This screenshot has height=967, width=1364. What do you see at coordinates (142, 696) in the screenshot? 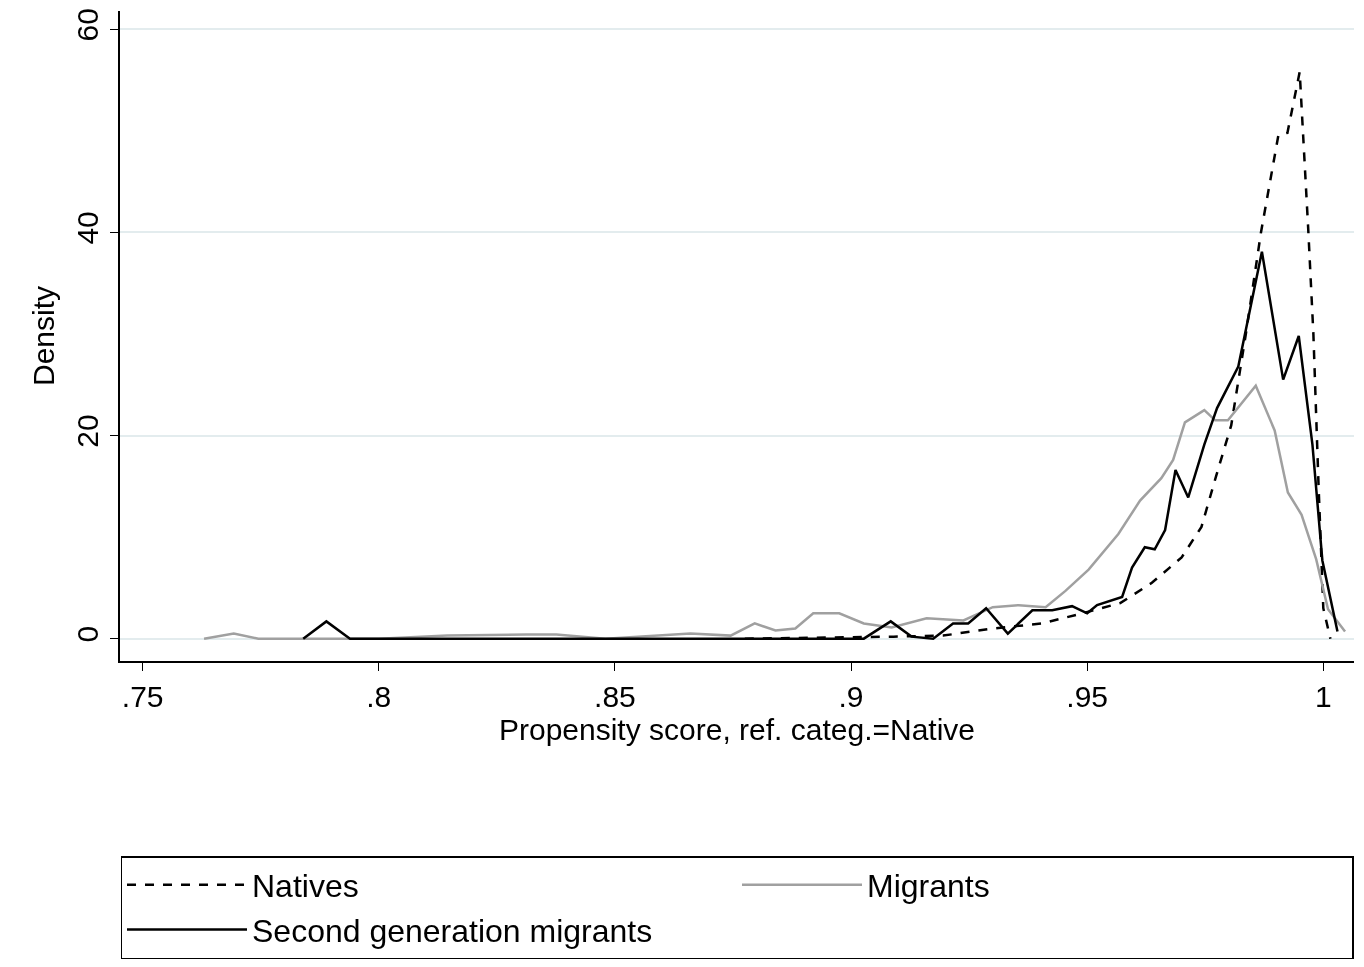
I see `x-tick-label: .75` at bounding box center [142, 696].